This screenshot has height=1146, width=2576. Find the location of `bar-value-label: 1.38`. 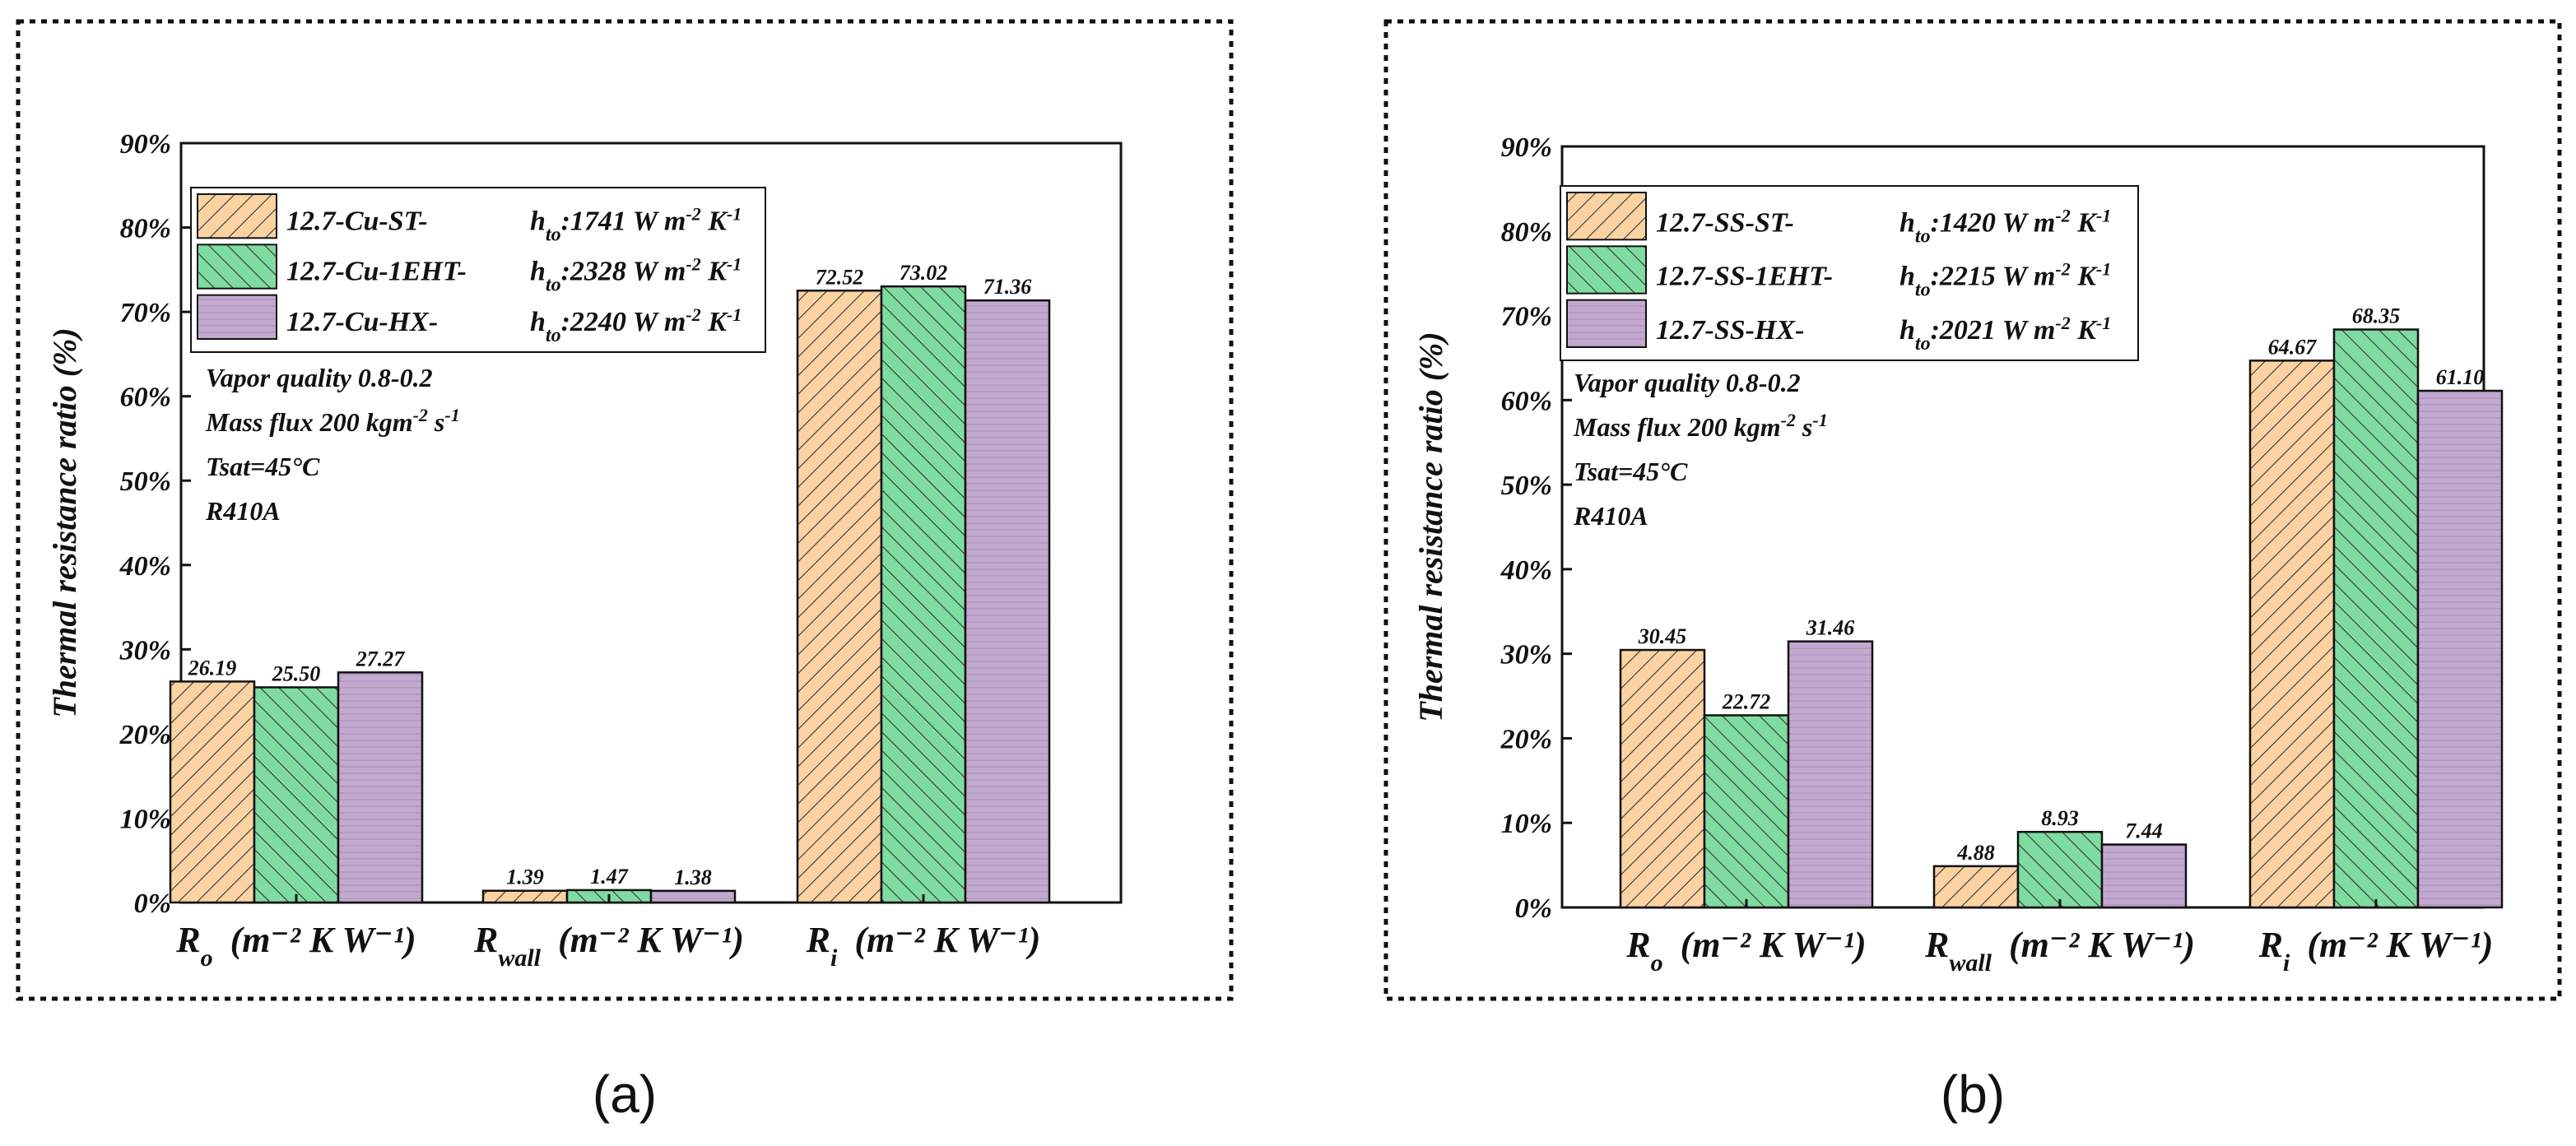

bar-value-label: 1.38 is located at coordinates (693, 877).